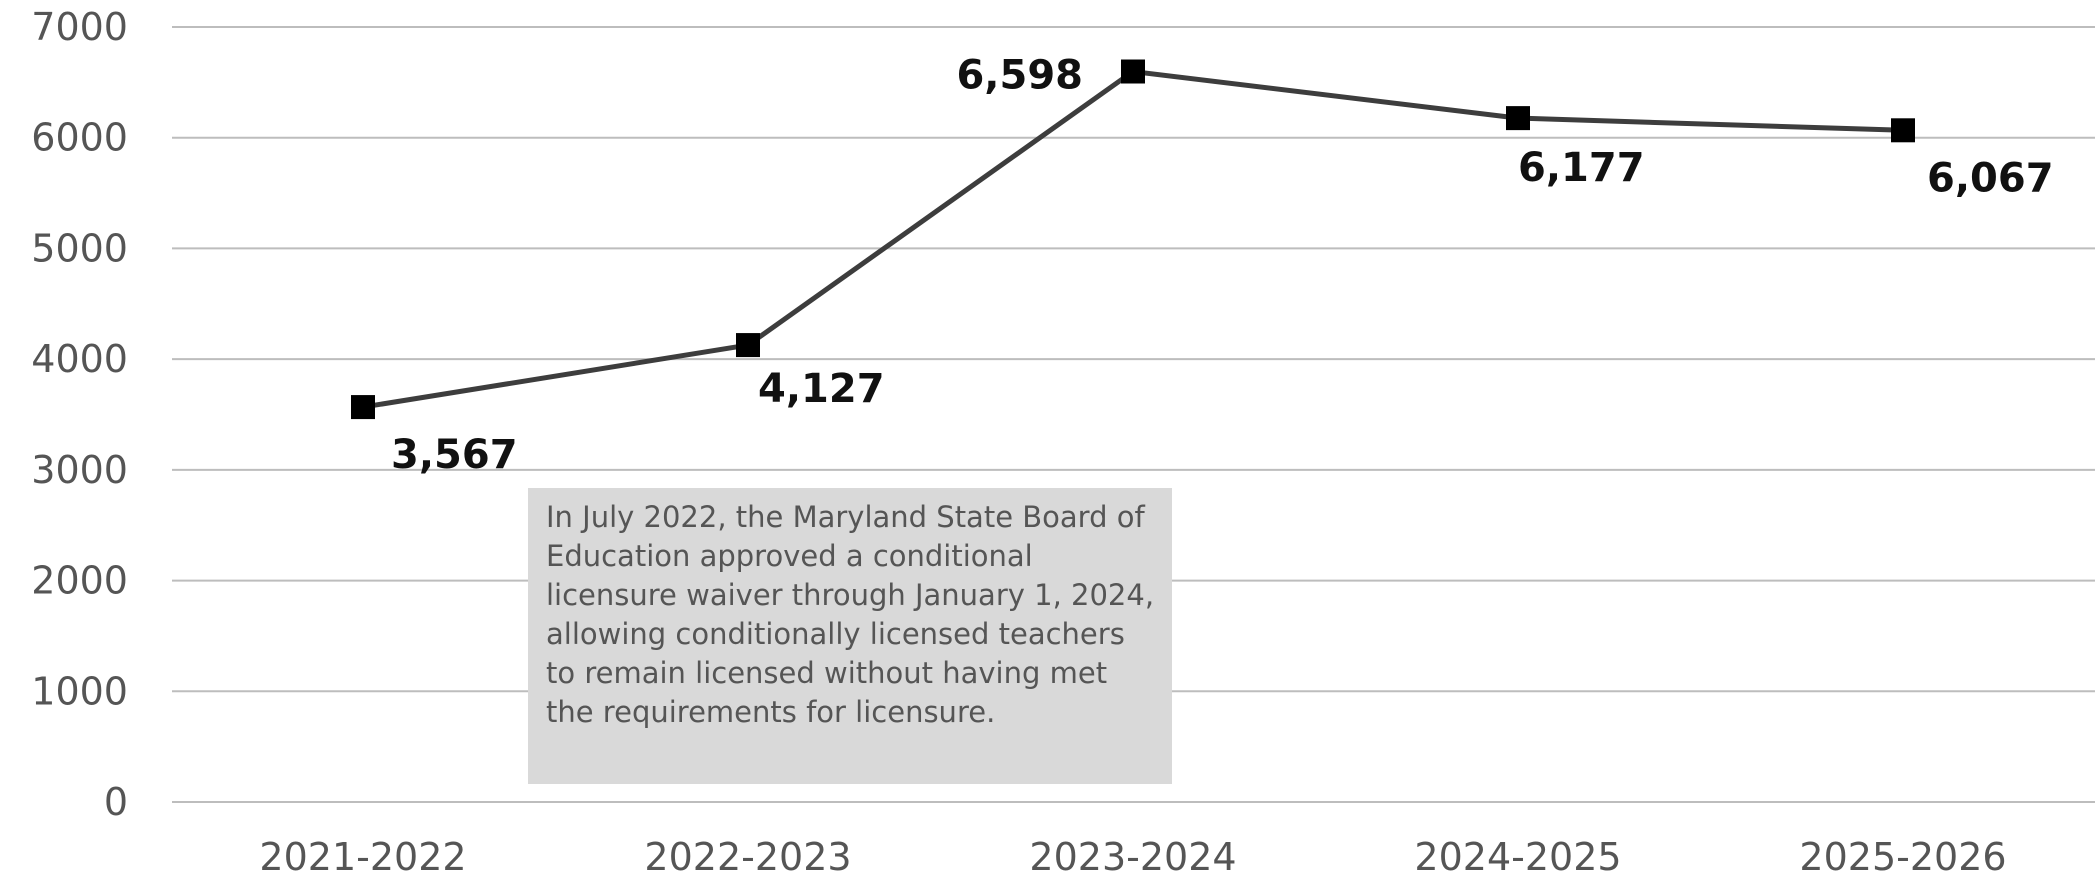 The image size is (2095, 877). Describe the element at coordinates (79, 414) in the screenshot. I see `y-axis-tick-labels: 0 1000 2000 3000 4000 5000 6000 7000` at that location.